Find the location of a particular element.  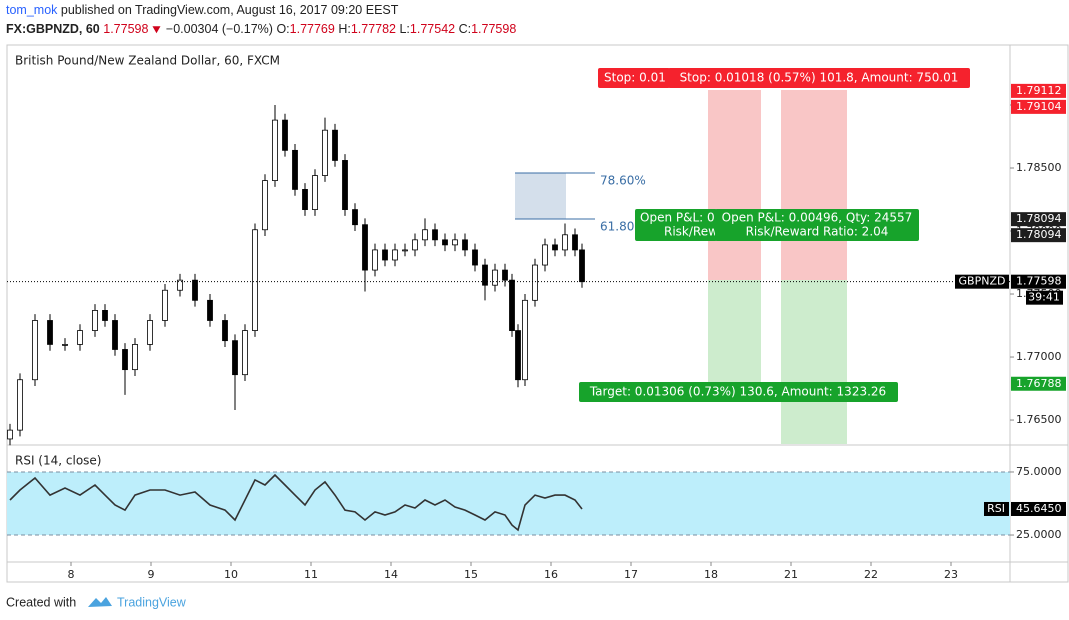

symbol: FX:GBPNZD, 60 is located at coordinates (53, 29).